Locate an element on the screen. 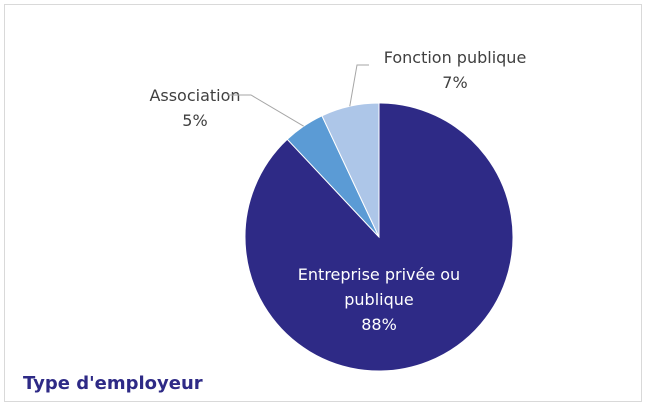 This screenshot has height=413, width=648. slice-1-label: Association is located at coordinates (194, 95).